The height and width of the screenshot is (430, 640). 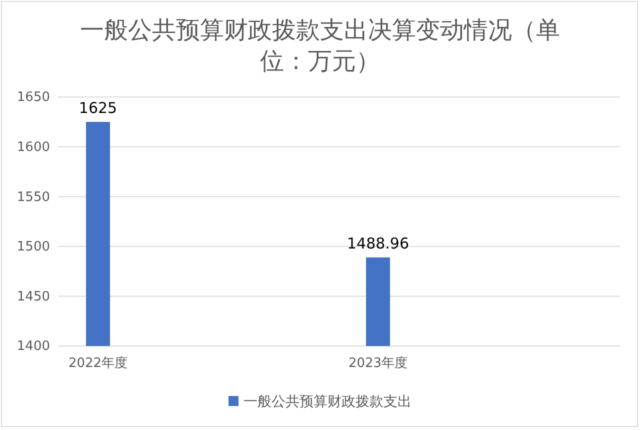 What do you see at coordinates (320, 45) in the screenshot?
I see `chart-title: 一般公共预算财政拨款支出决算变动情况（单位：万元）` at bounding box center [320, 45].